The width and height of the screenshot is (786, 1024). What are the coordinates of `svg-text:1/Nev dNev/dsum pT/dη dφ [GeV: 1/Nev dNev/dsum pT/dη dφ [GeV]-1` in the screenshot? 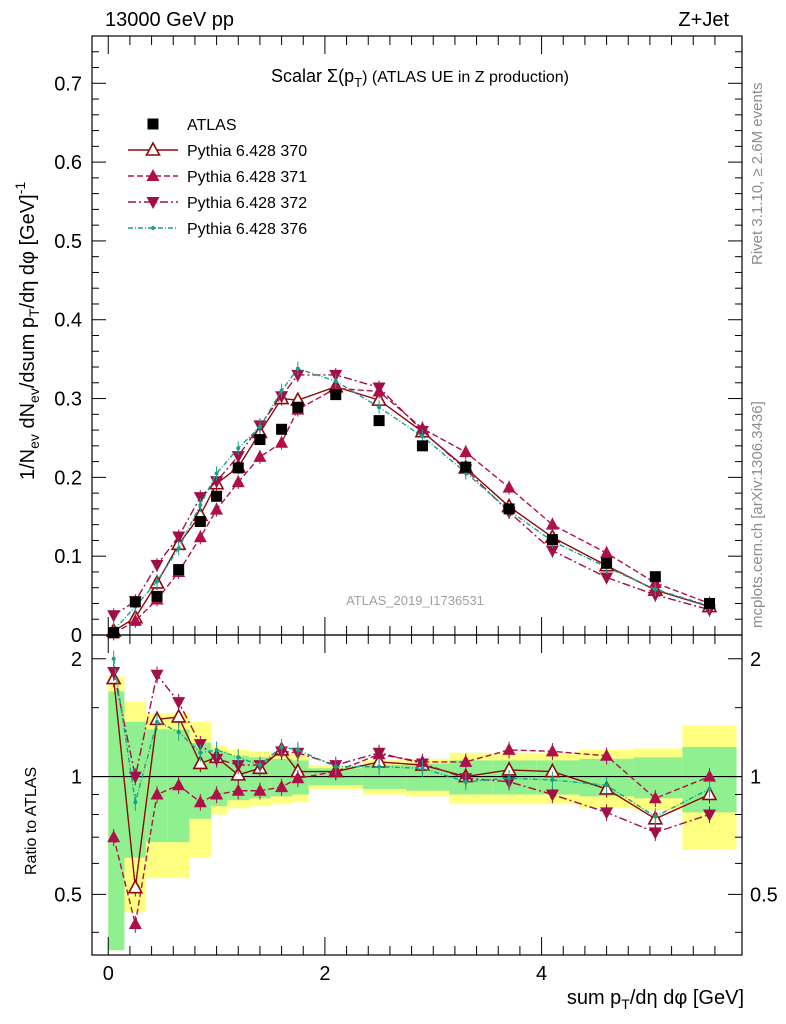 It's located at (27, 331).